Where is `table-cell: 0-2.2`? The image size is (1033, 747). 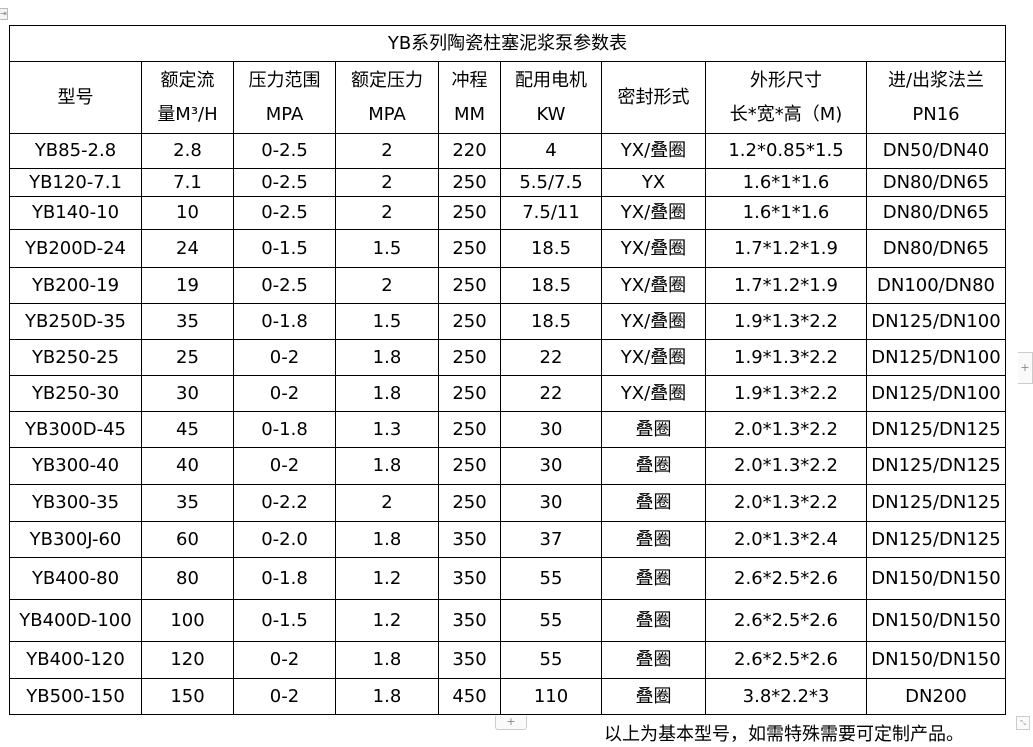
table-cell: 0-2.2 is located at coordinates (284, 503).